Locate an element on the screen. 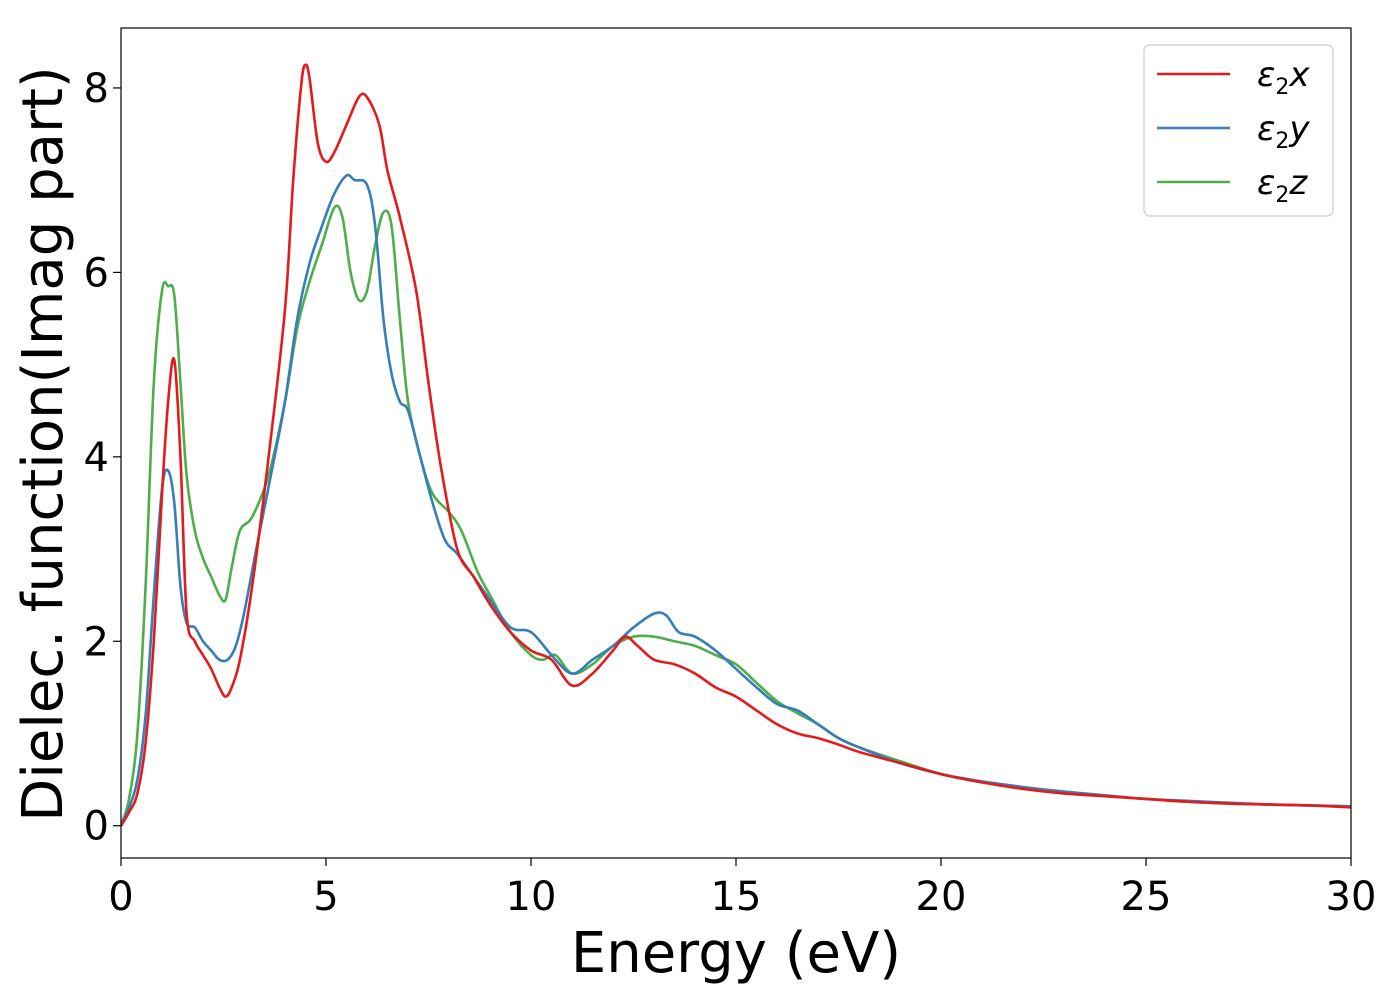 The height and width of the screenshot is (1000, 1400). y-tick-label: 0 is located at coordinates (96, 827).